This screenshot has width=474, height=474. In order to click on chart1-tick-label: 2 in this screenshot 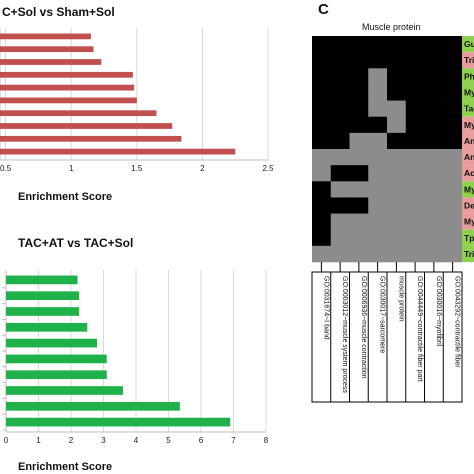, I will do `click(202, 168)`.